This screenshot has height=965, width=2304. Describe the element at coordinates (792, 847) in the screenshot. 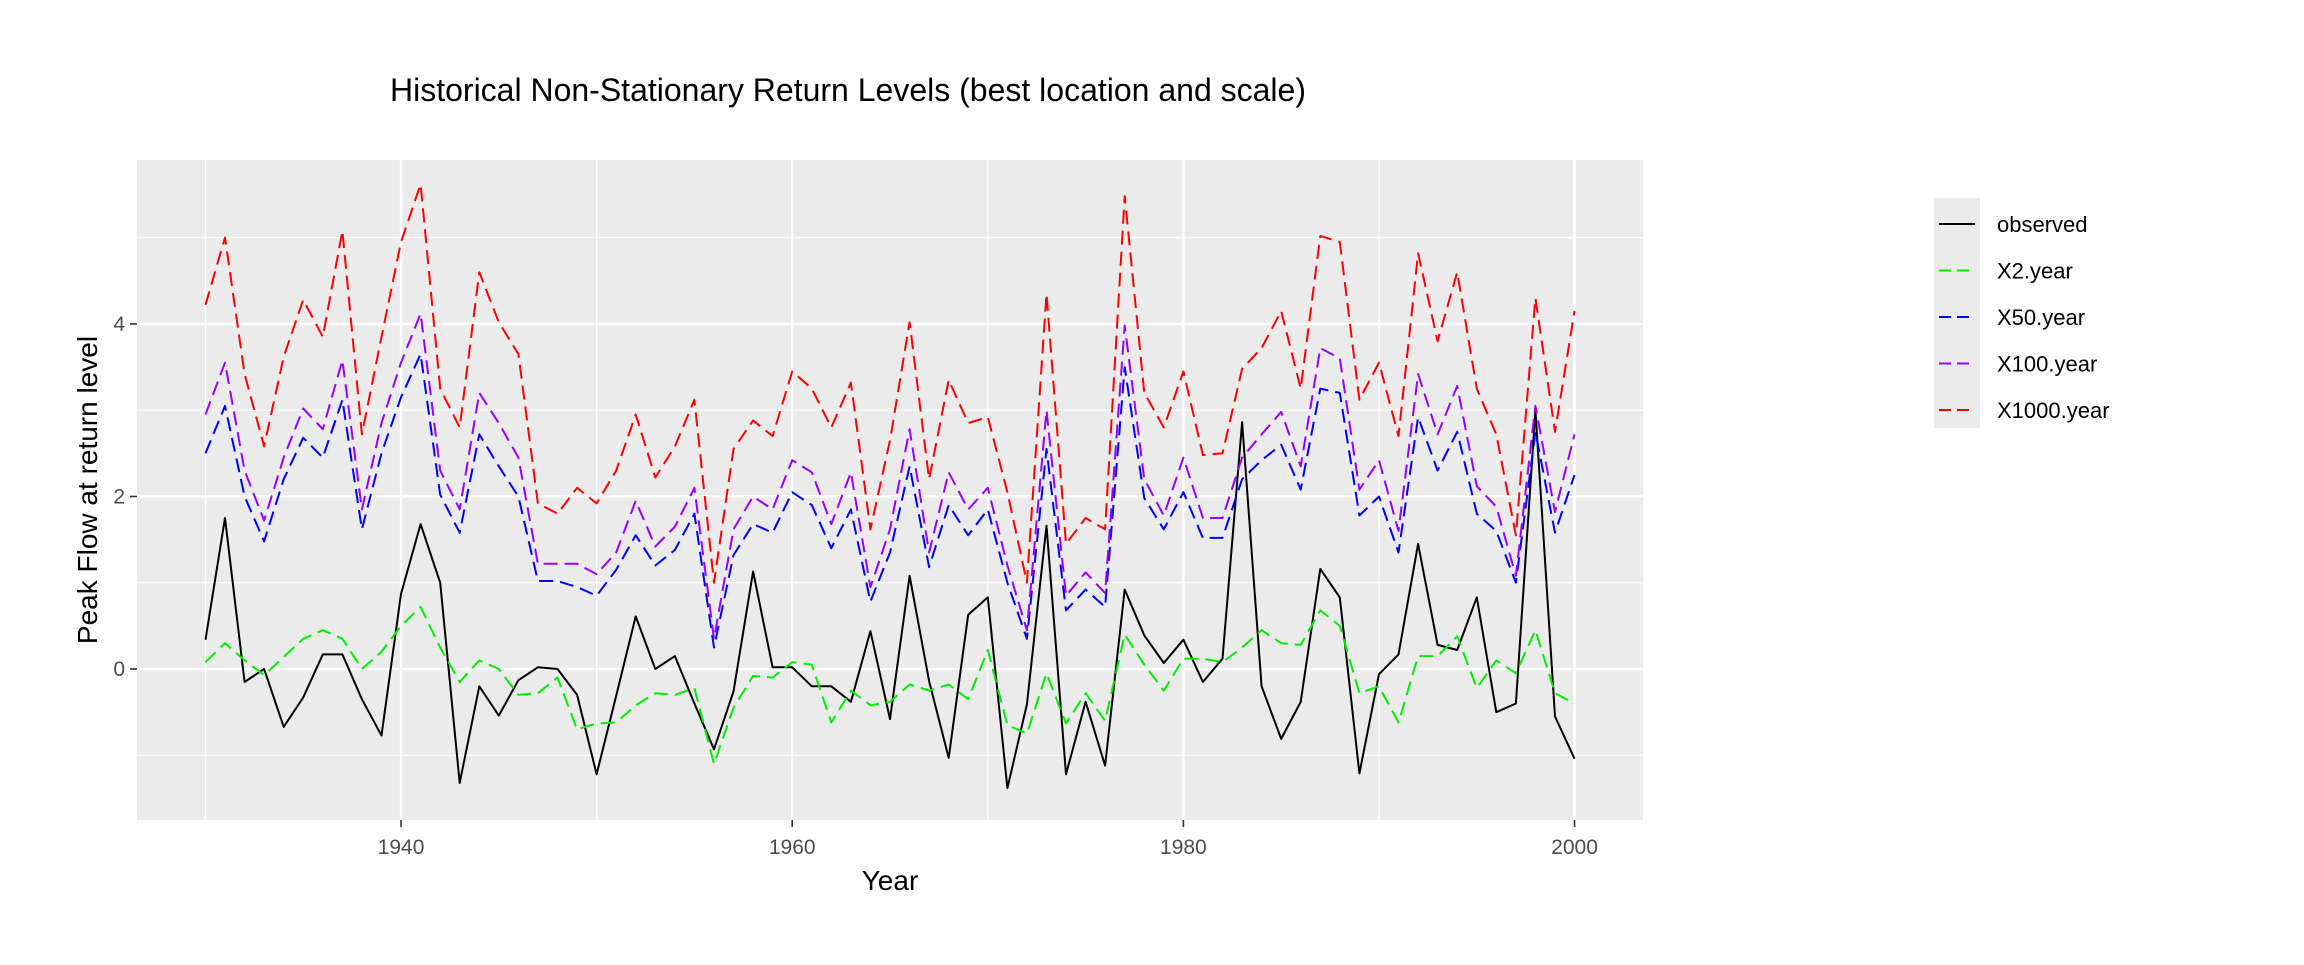

I see `x-tick-label: 1960` at that location.